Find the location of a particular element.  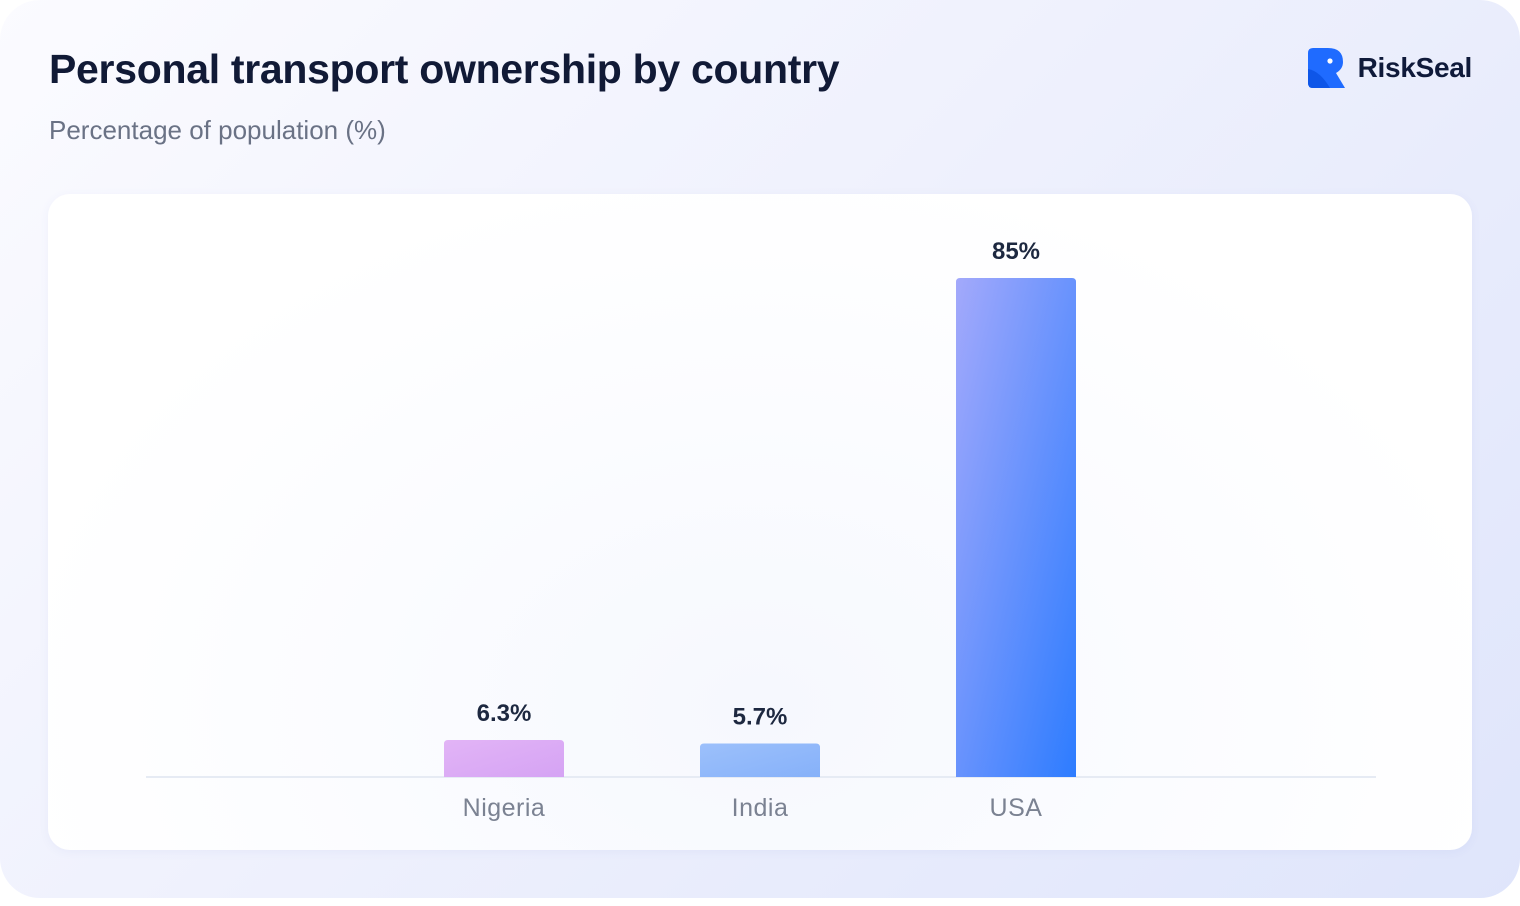

data-label-nigeria: 6.3% is located at coordinates (504, 713).